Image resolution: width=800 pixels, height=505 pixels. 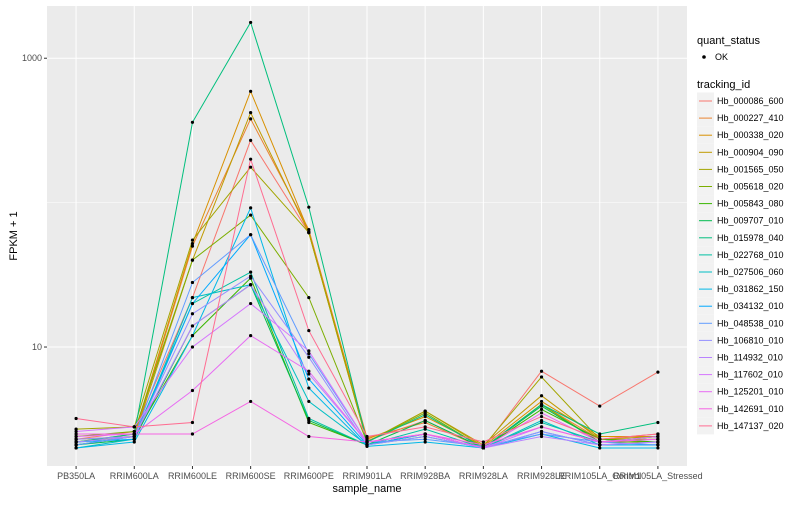 What do you see at coordinates (750, 323) in the screenshot?
I see `legend-label: Hb_048538_010` at bounding box center [750, 323].